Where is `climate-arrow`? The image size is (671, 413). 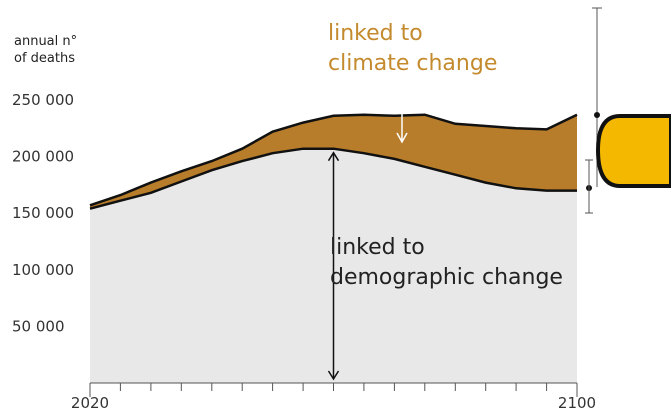
climate-arrow is located at coordinates (402, 113).